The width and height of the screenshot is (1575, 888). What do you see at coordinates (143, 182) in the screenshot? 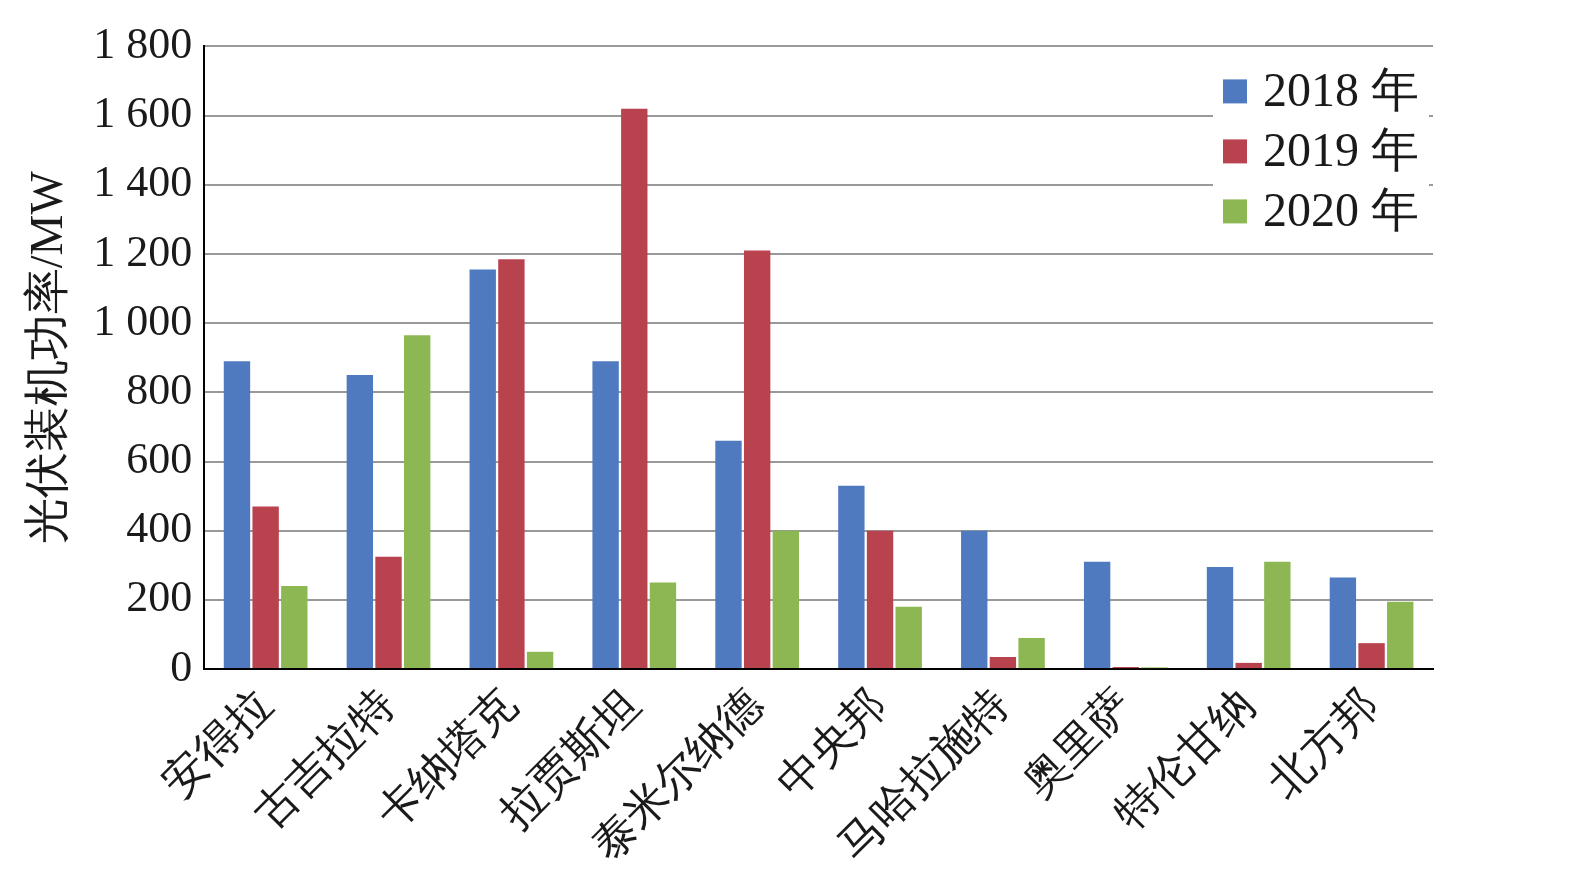
I see `y-tick-label: 1 400` at bounding box center [143, 182].